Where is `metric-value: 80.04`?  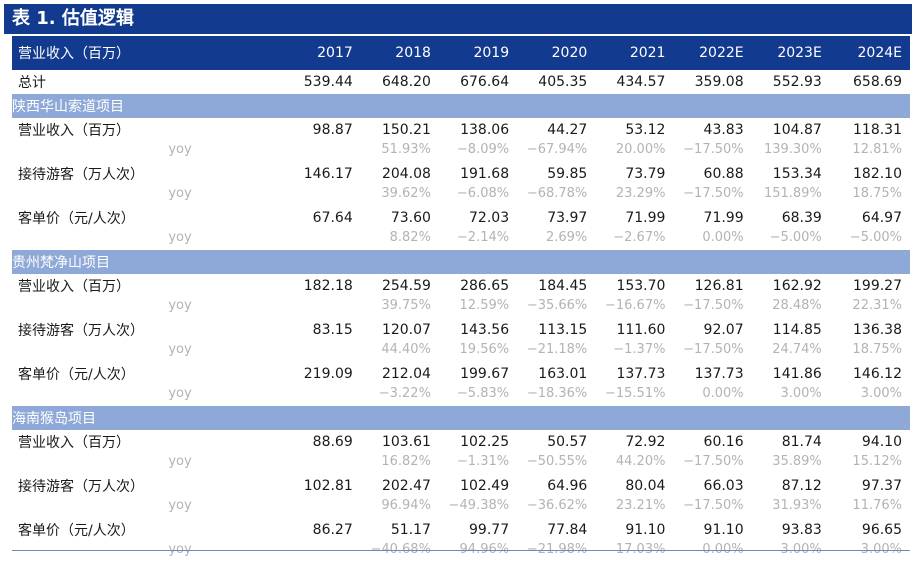
metric-value: 80.04 is located at coordinates (645, 486).